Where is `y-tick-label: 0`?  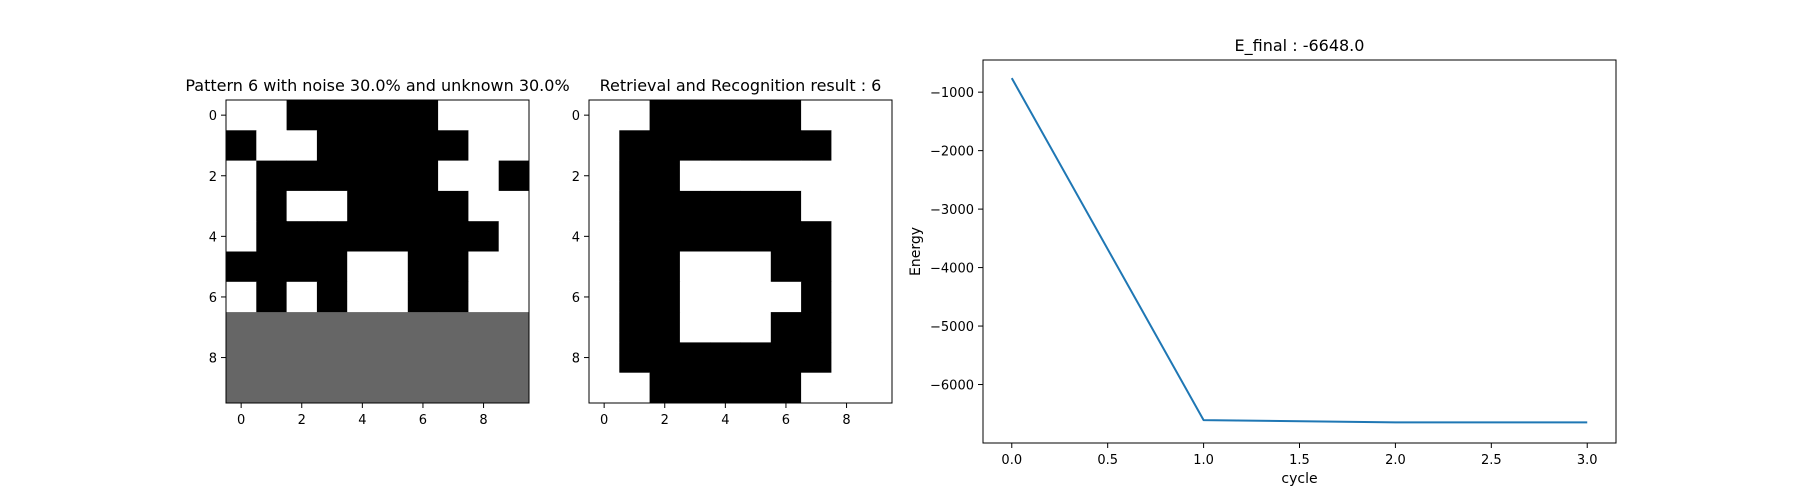
y-tick-label: 0 is located at coordinates (213, 116).